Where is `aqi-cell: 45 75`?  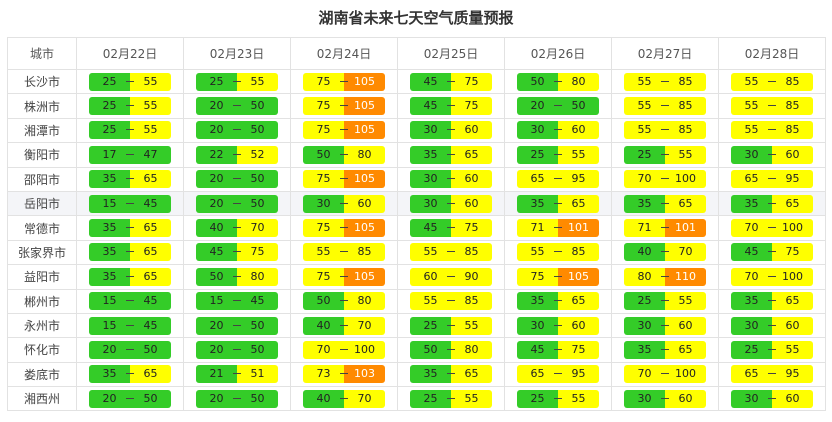
aqi-cell: 45 75 is located at coordinates (772, 252).